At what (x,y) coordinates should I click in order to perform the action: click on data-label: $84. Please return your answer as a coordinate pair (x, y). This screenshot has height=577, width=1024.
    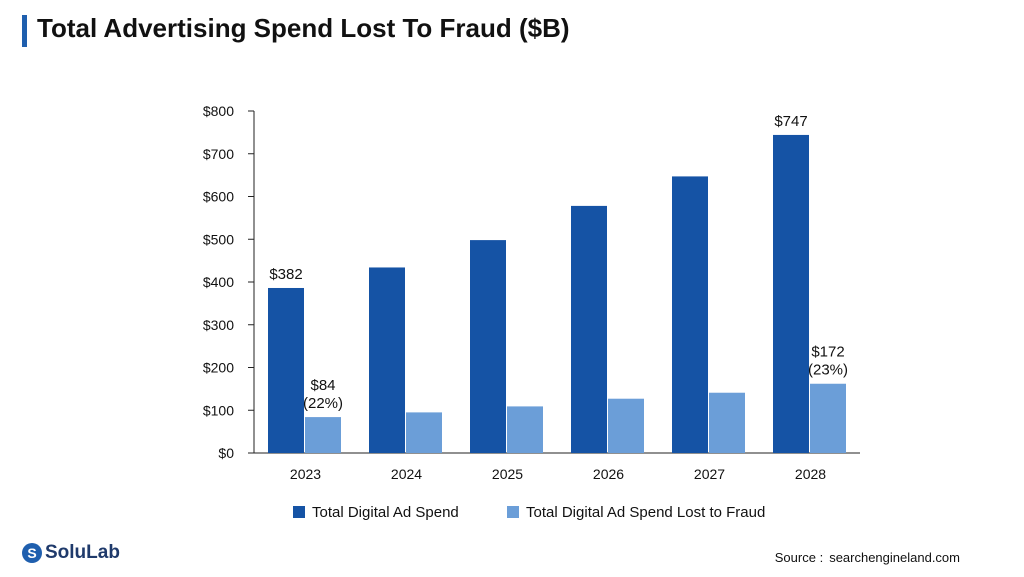
    Looking at the image, I should click on (322, 385).